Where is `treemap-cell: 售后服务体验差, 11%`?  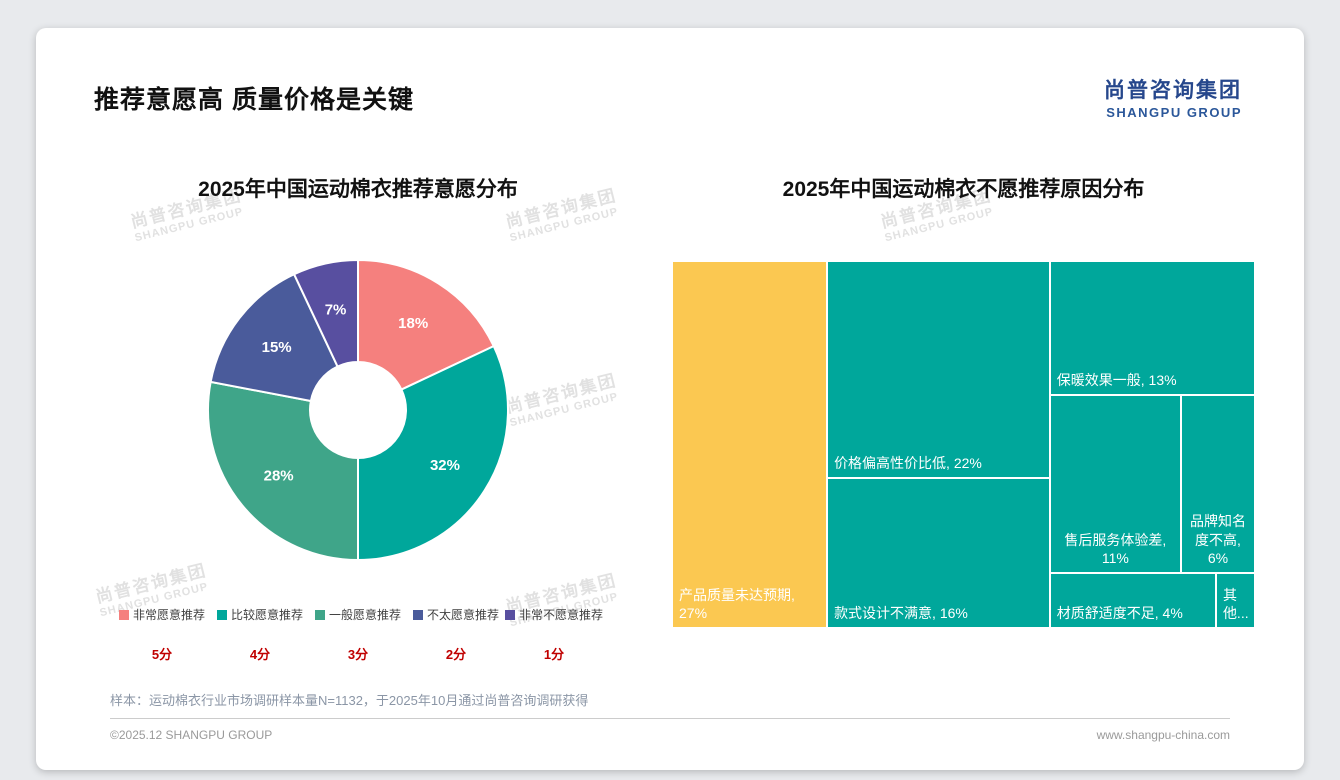 treemap-cell: 售后服务体验差, 11% is located at coordinates (1115, 483).